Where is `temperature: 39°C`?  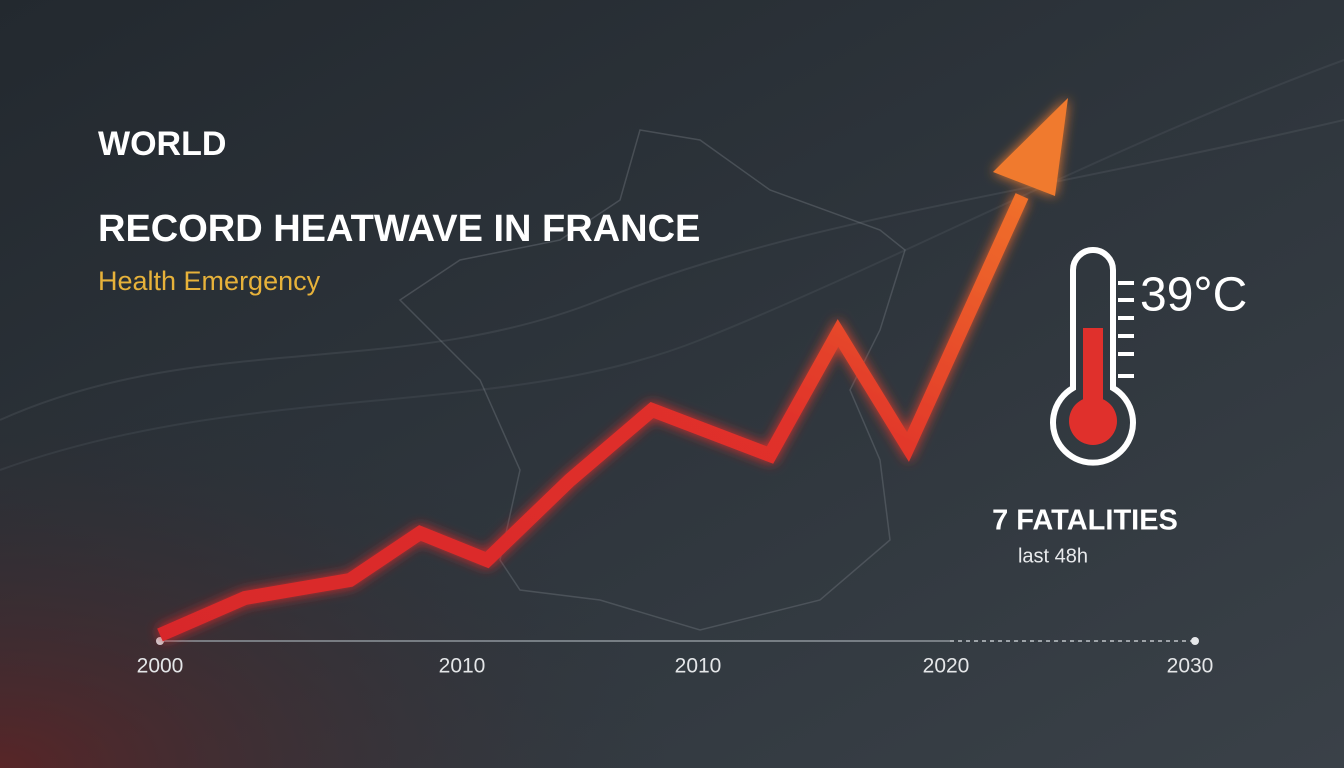 temperature: 39°C is located at coordinates (1193, 295).